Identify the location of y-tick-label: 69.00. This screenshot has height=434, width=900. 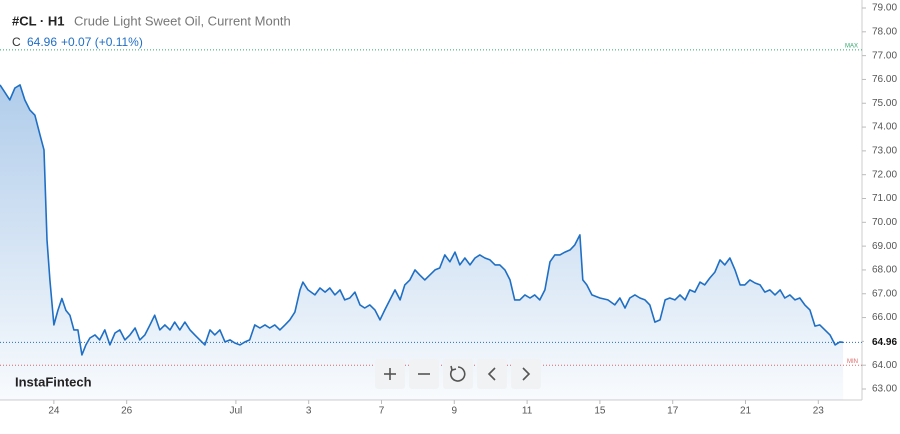
(884, 246).